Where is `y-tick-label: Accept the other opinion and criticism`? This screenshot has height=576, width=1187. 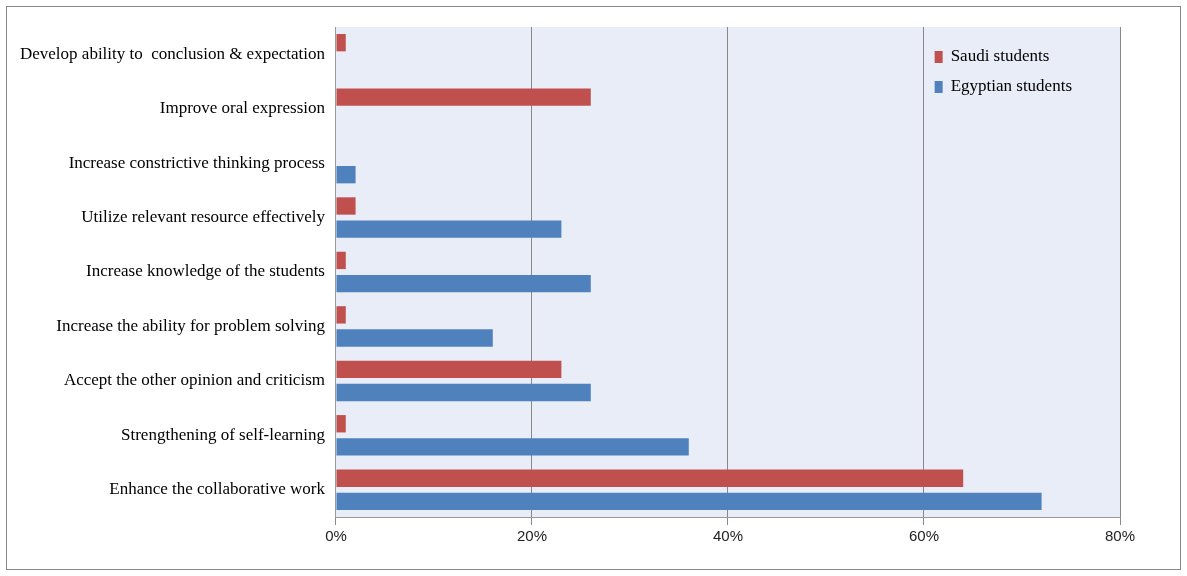
y-tick-label: Accept the other opinion and criticism is located at coordinates (194, 380).